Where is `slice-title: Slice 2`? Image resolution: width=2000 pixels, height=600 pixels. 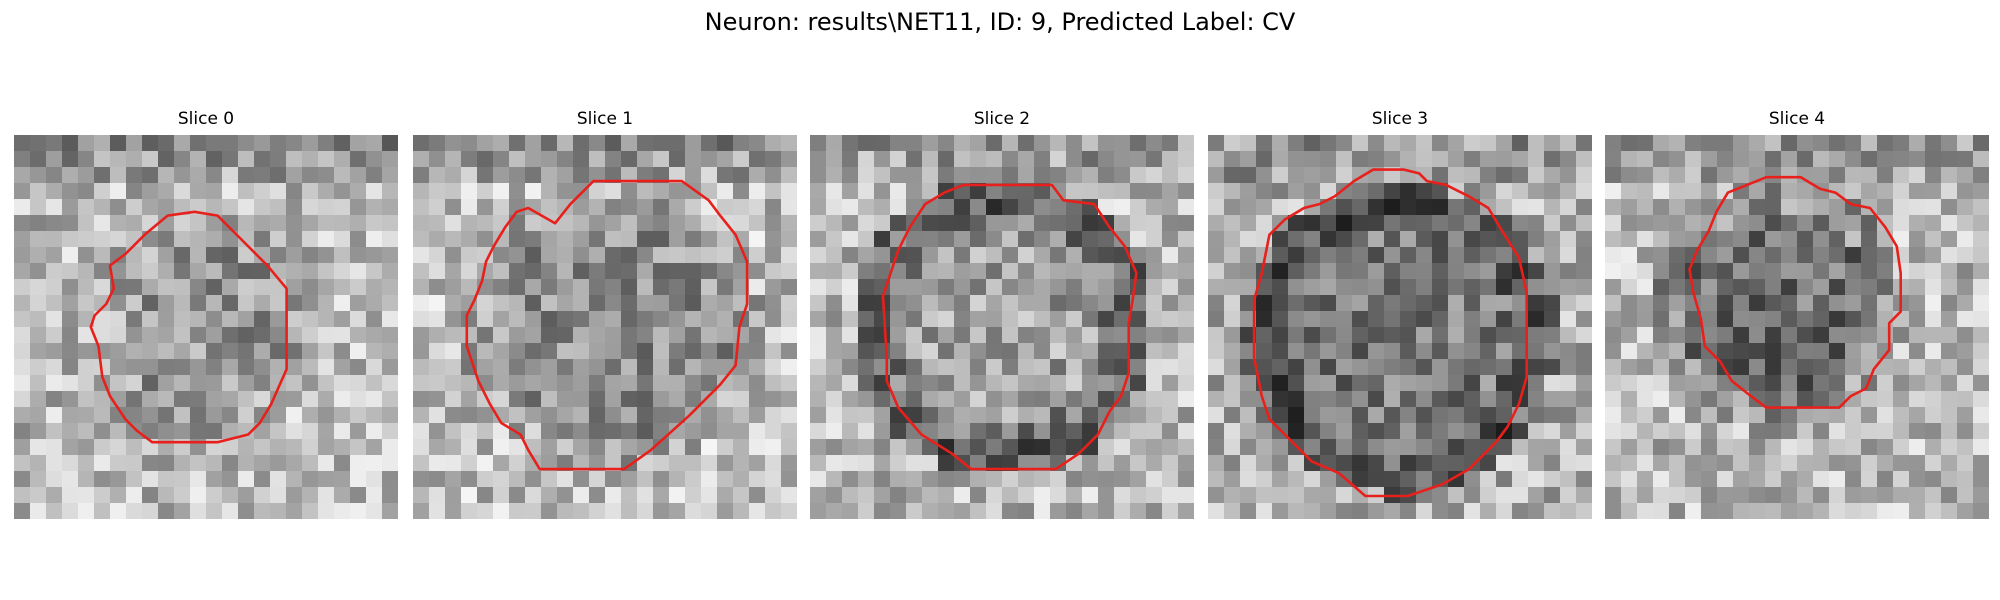
slice-title: Slice 2 is located at coordinates (1002, 119).